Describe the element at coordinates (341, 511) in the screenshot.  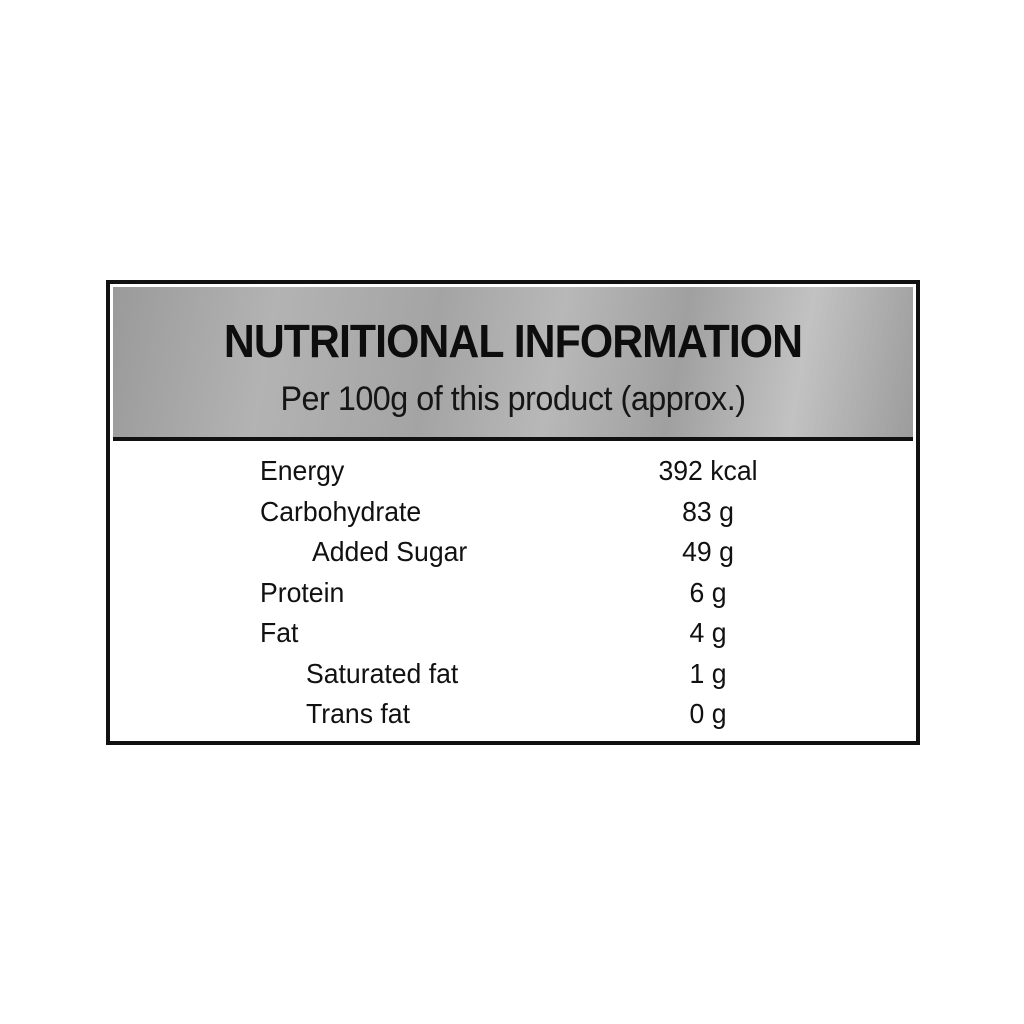
I see `nutrient-name: Carbohydrate` at that location.